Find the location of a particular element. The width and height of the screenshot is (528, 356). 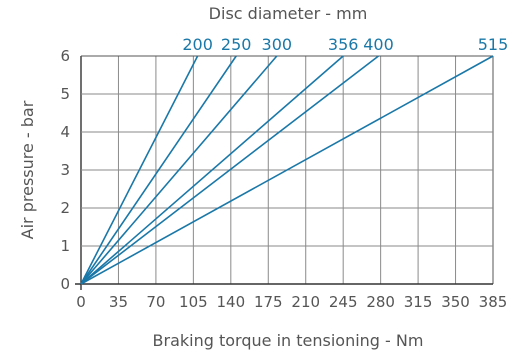

series-label-356: 356 is located at coordinates (343, 44).